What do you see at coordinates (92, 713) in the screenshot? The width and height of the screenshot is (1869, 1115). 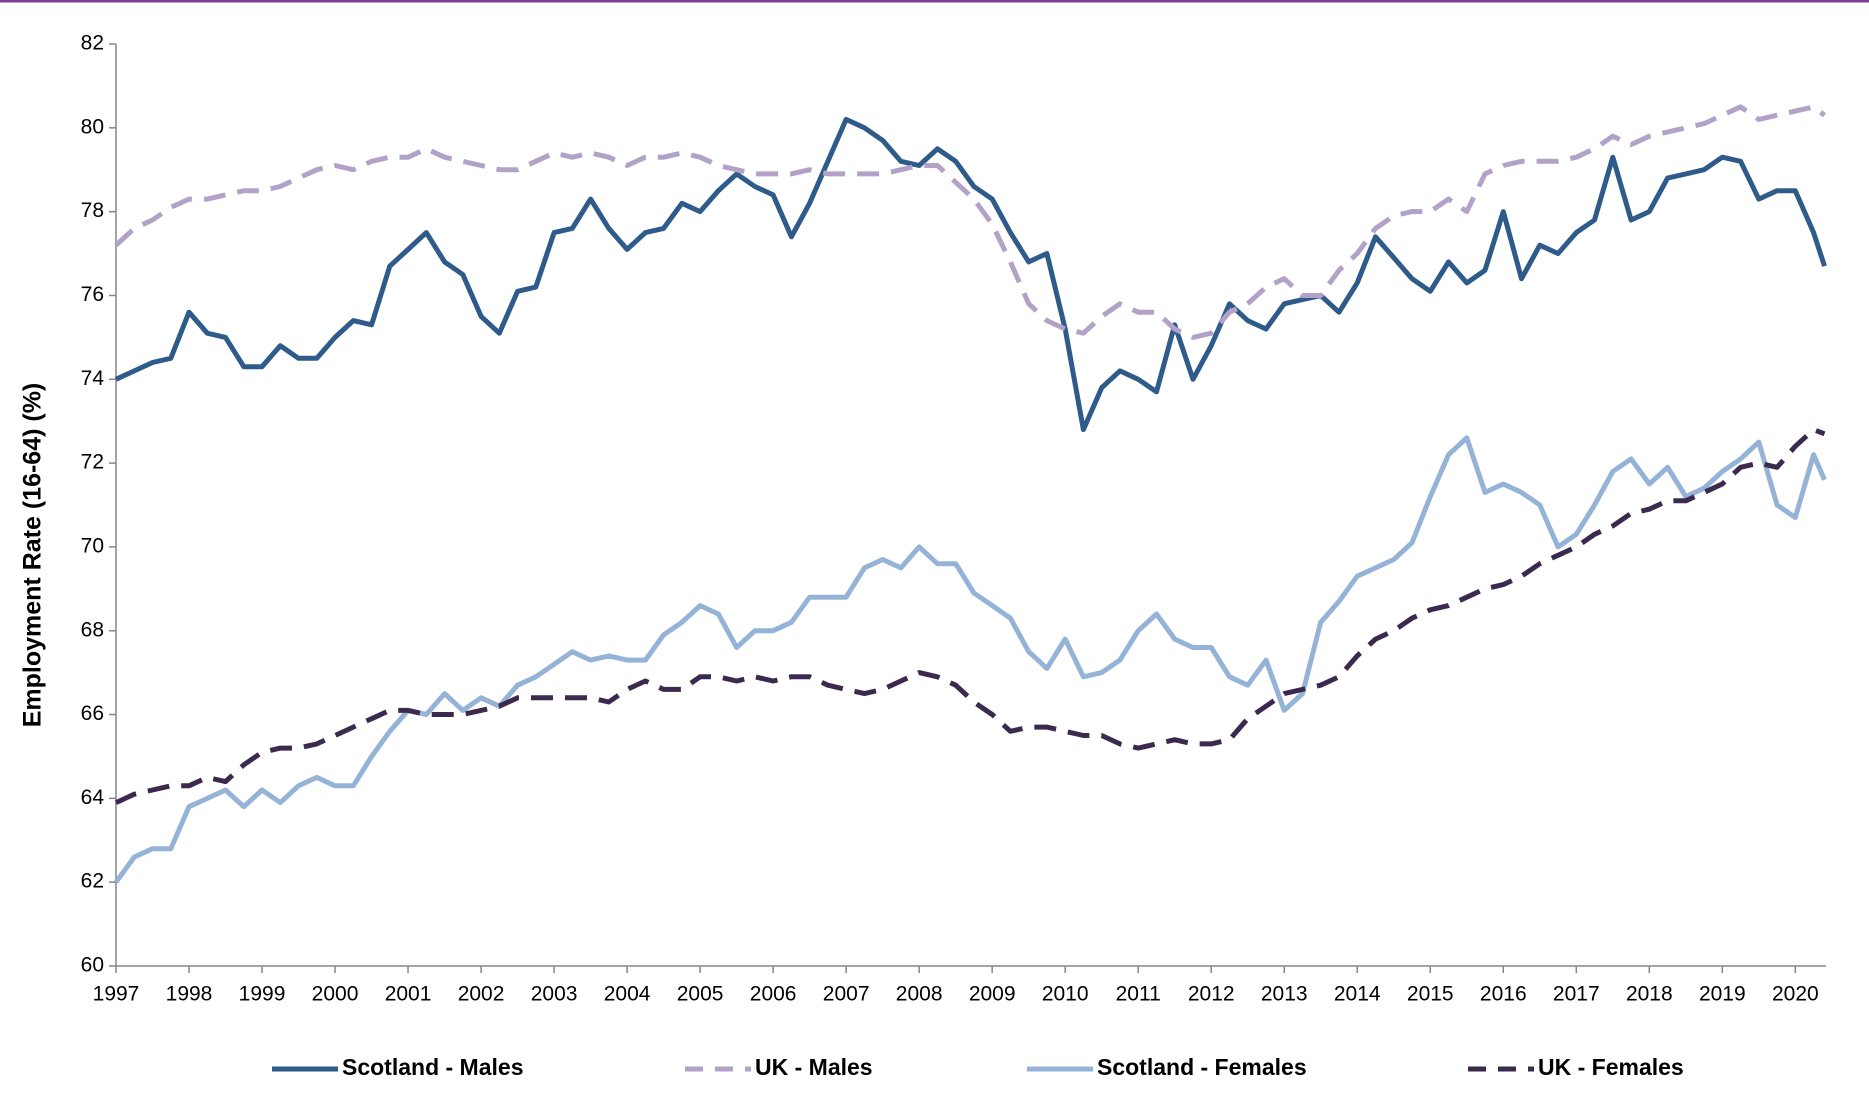 I see `y-tick-label: 66` at bounding box center [92, 713].